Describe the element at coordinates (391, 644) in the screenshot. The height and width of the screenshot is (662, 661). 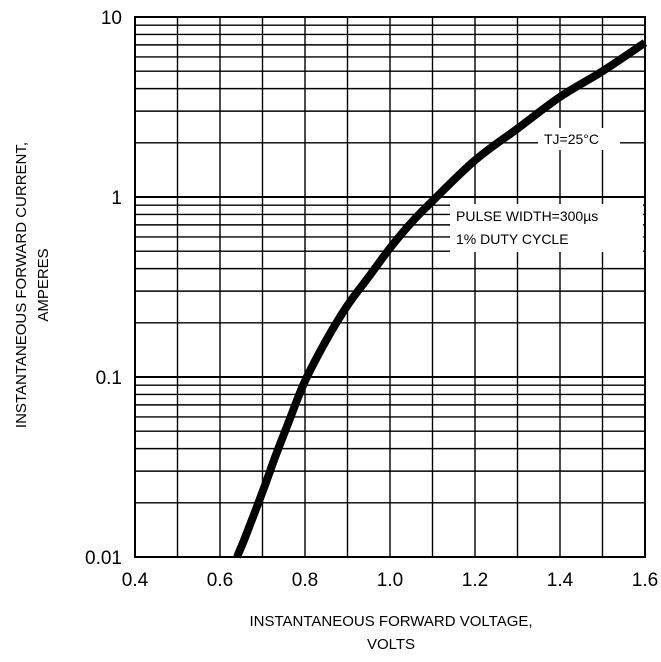
I see `x-axis-title-line-2: VOLTS` at that location.